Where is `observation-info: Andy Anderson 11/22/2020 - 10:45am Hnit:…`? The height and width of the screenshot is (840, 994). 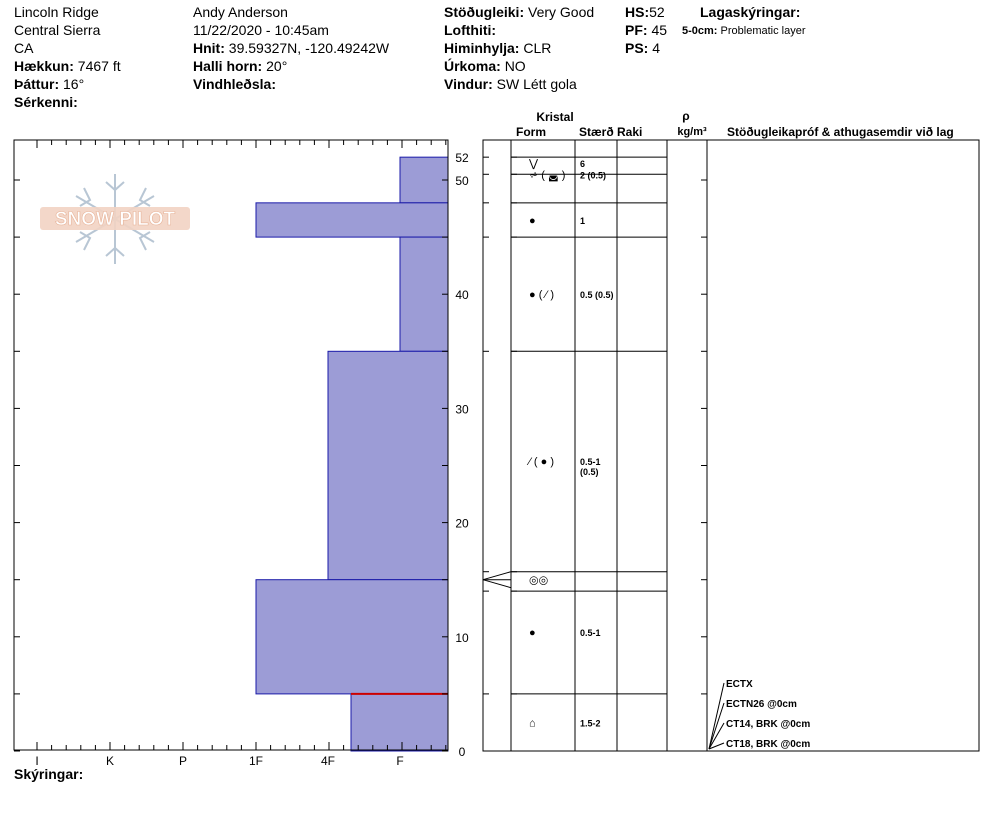
observation-info: Andy Anderson 11/22/2020 - 10:45am Hnit:… is located at coordinates (291, 48).